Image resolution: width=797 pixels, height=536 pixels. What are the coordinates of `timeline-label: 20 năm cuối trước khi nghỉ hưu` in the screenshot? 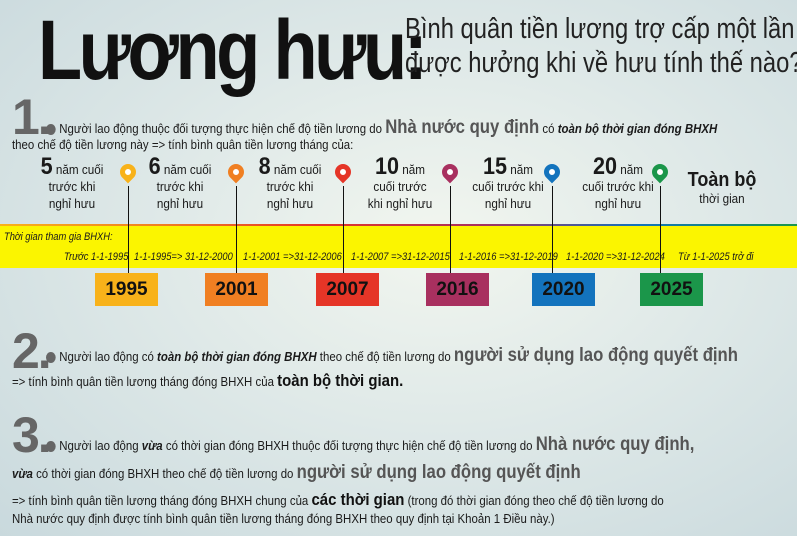 It's located at (618, 182).